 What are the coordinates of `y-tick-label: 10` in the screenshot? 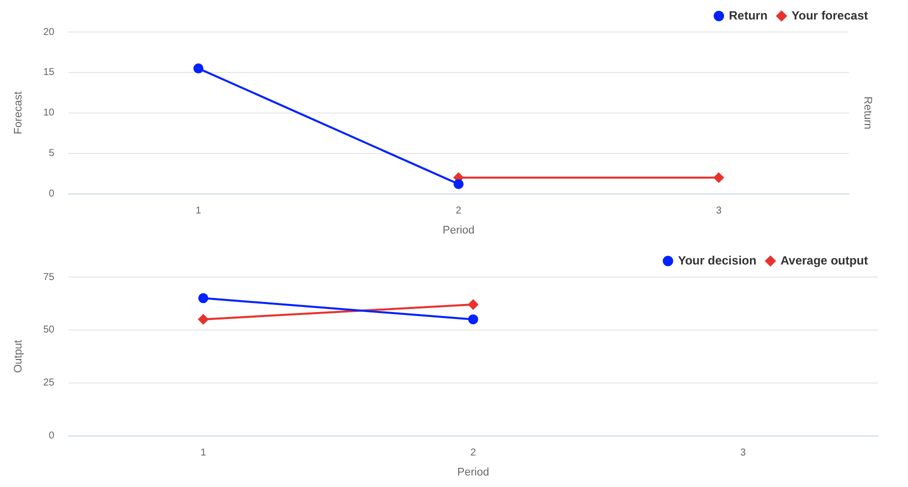 It's located at (49, 113).